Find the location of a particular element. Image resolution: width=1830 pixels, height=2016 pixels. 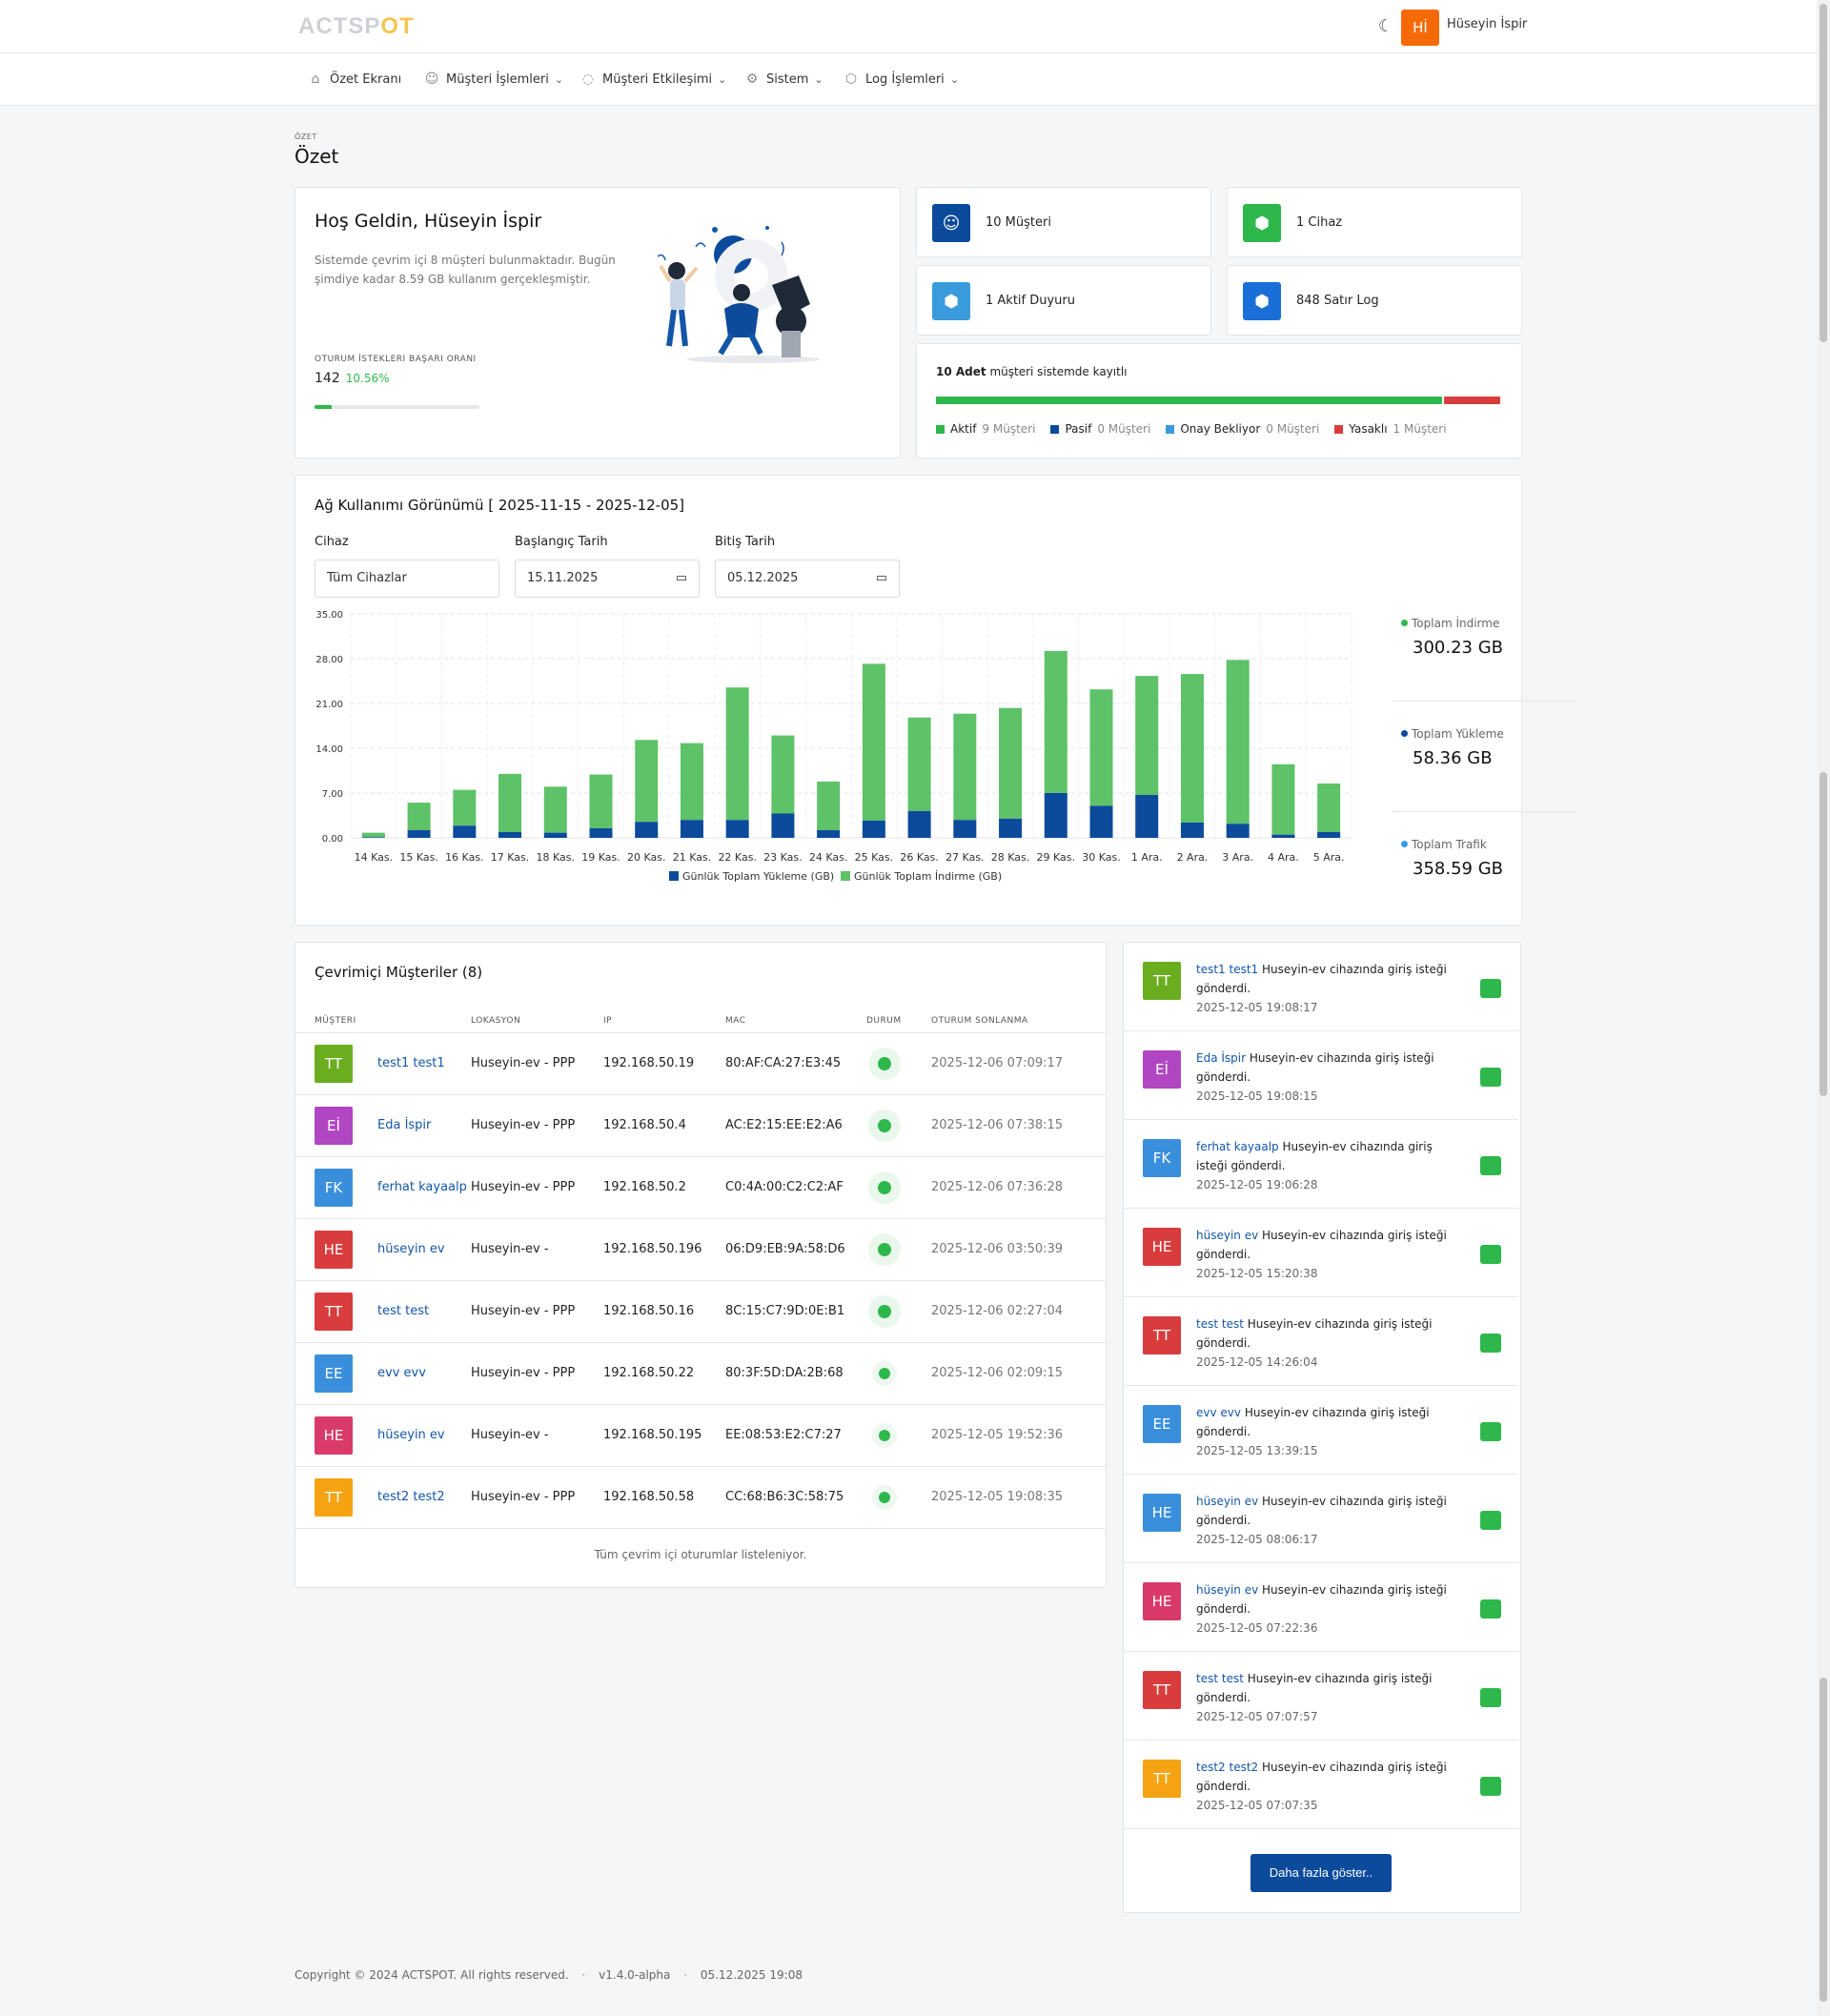

customer-name-link: ferhat kayaalp is located at coordinates (422, 1187).